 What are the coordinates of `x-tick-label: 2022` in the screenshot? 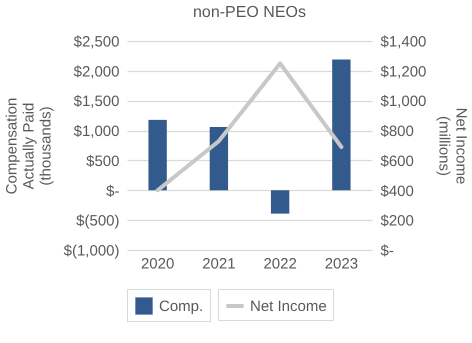 It's located at (280, 264).